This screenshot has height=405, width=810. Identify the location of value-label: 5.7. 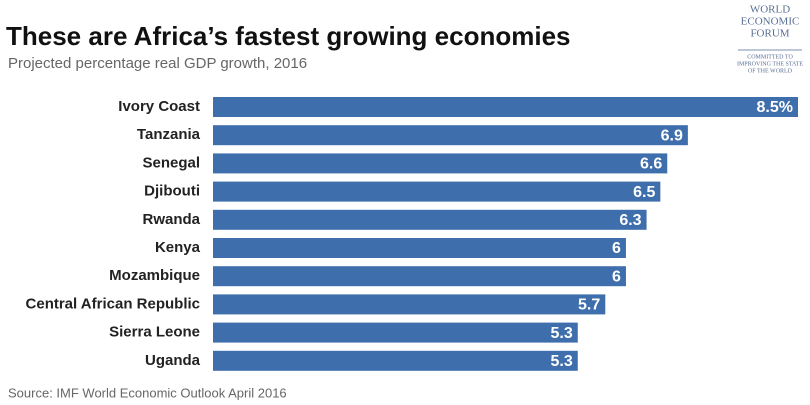
(589, 305).